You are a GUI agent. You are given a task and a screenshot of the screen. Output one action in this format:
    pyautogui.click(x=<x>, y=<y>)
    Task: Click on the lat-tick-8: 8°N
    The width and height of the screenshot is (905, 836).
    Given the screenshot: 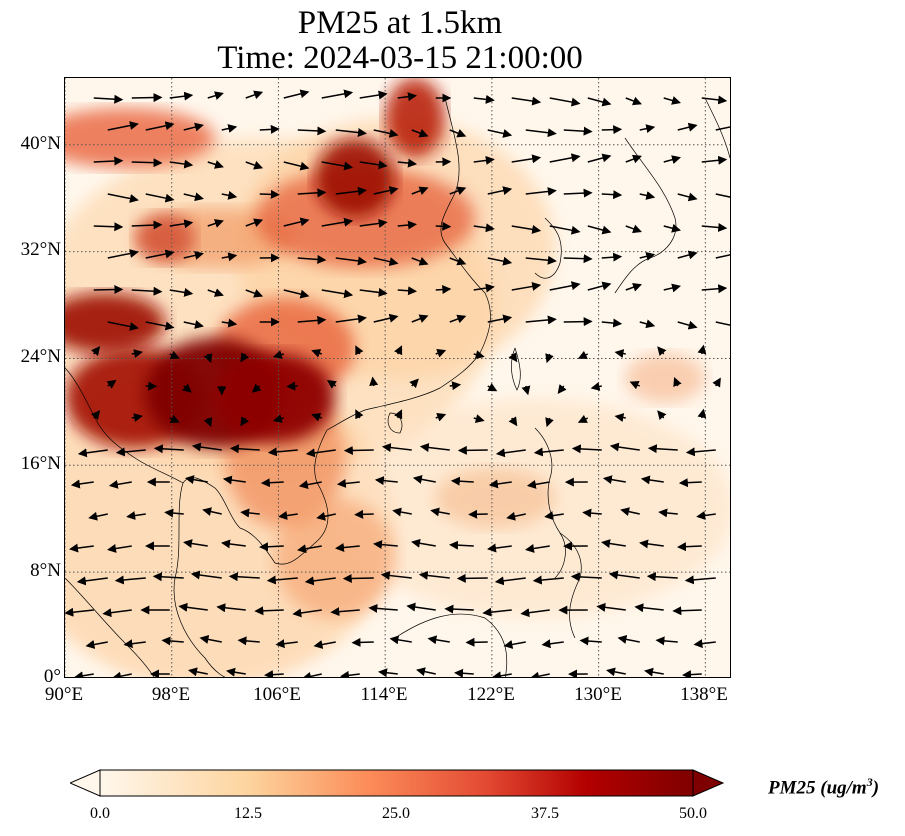 What is the action you would take?
    pyautogui.click(x=45, y=570)
    